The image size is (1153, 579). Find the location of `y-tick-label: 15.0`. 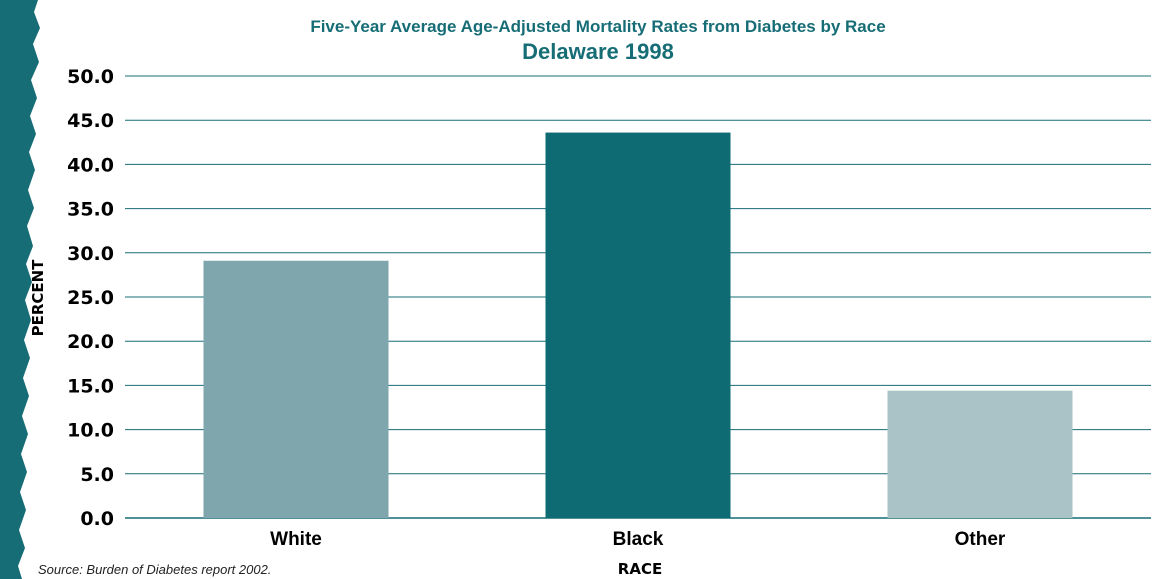

y-tick-label: 15.0 is located at coordinates (90, 386).